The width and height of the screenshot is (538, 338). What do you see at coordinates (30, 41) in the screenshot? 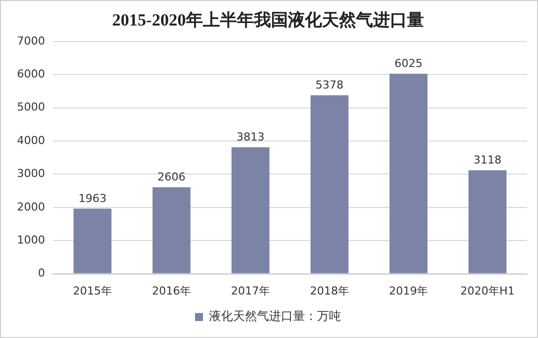
I see `y-tick-label: 7000` at bounding box center [30, 41].